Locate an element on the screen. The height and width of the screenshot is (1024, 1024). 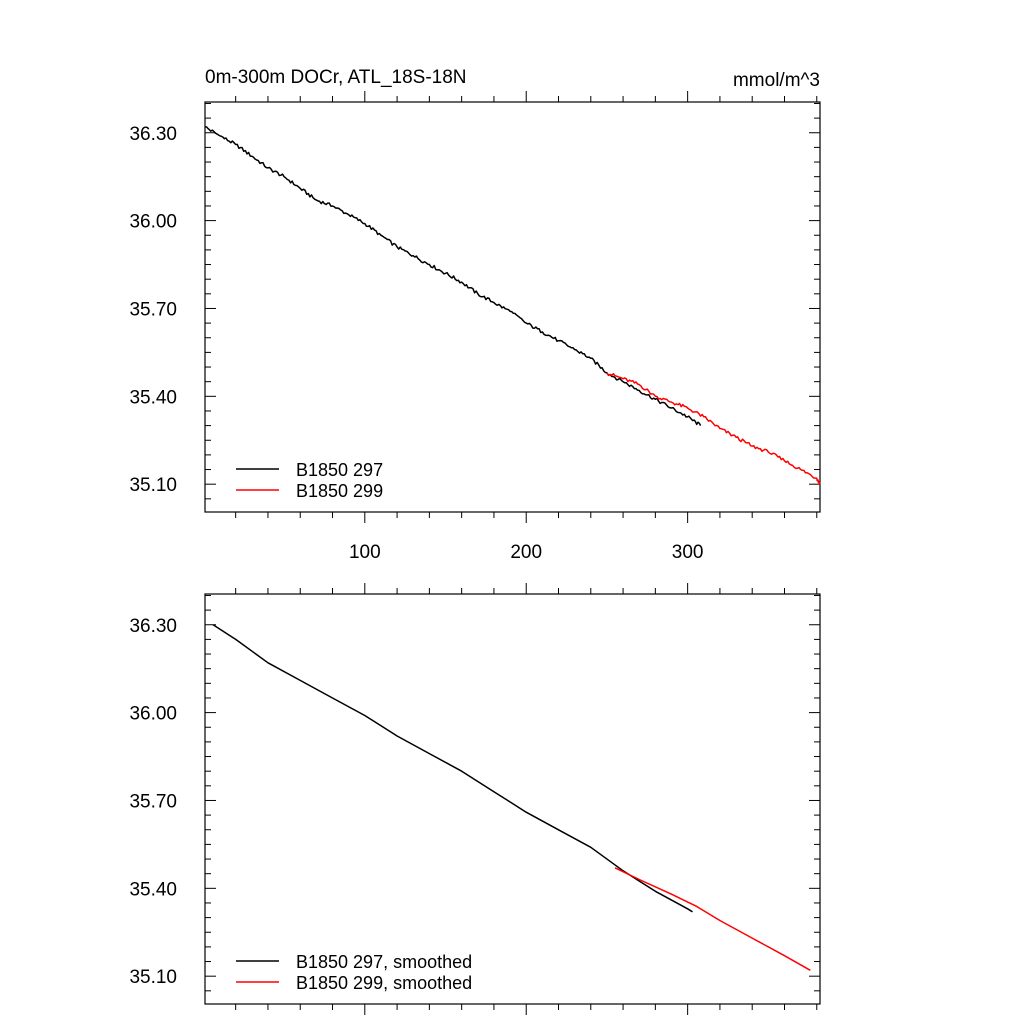
legend-label: B1850 297 is located at coordinates (339, 470).